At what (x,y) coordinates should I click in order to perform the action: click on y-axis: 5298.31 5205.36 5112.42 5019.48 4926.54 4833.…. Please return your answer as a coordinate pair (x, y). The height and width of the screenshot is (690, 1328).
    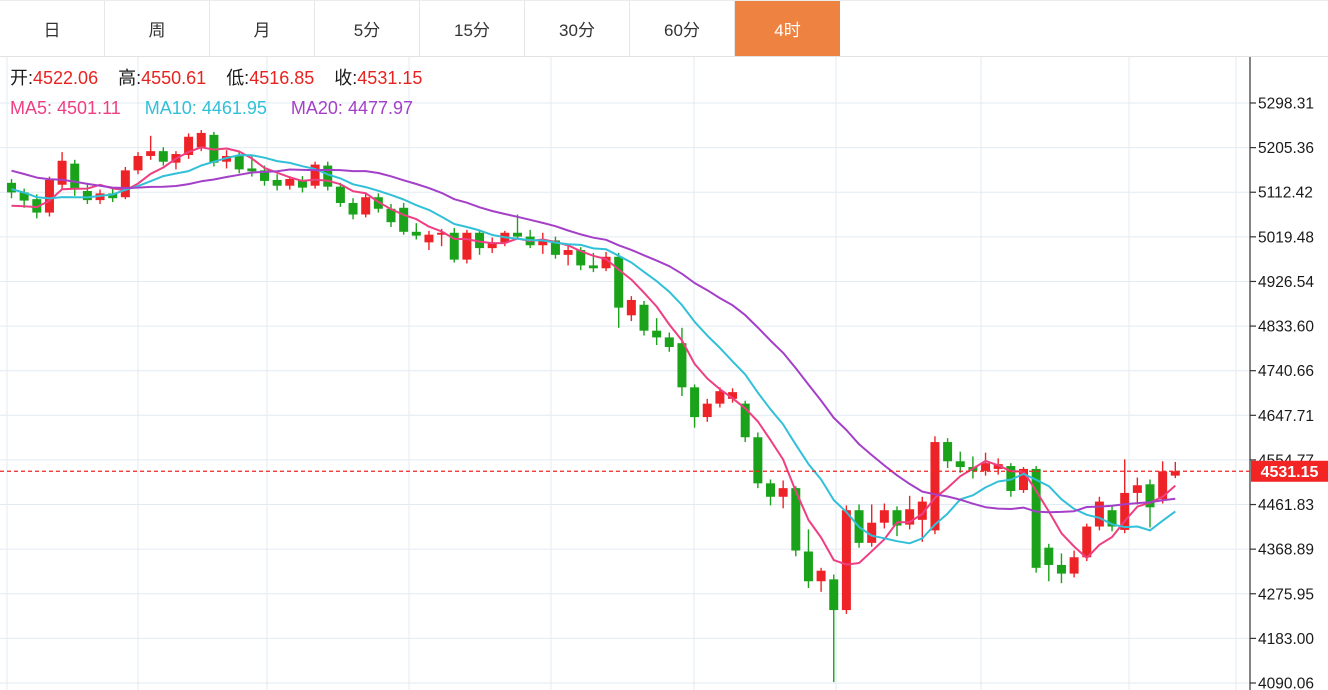
    Looking at the image, I should click on (1281, 373).